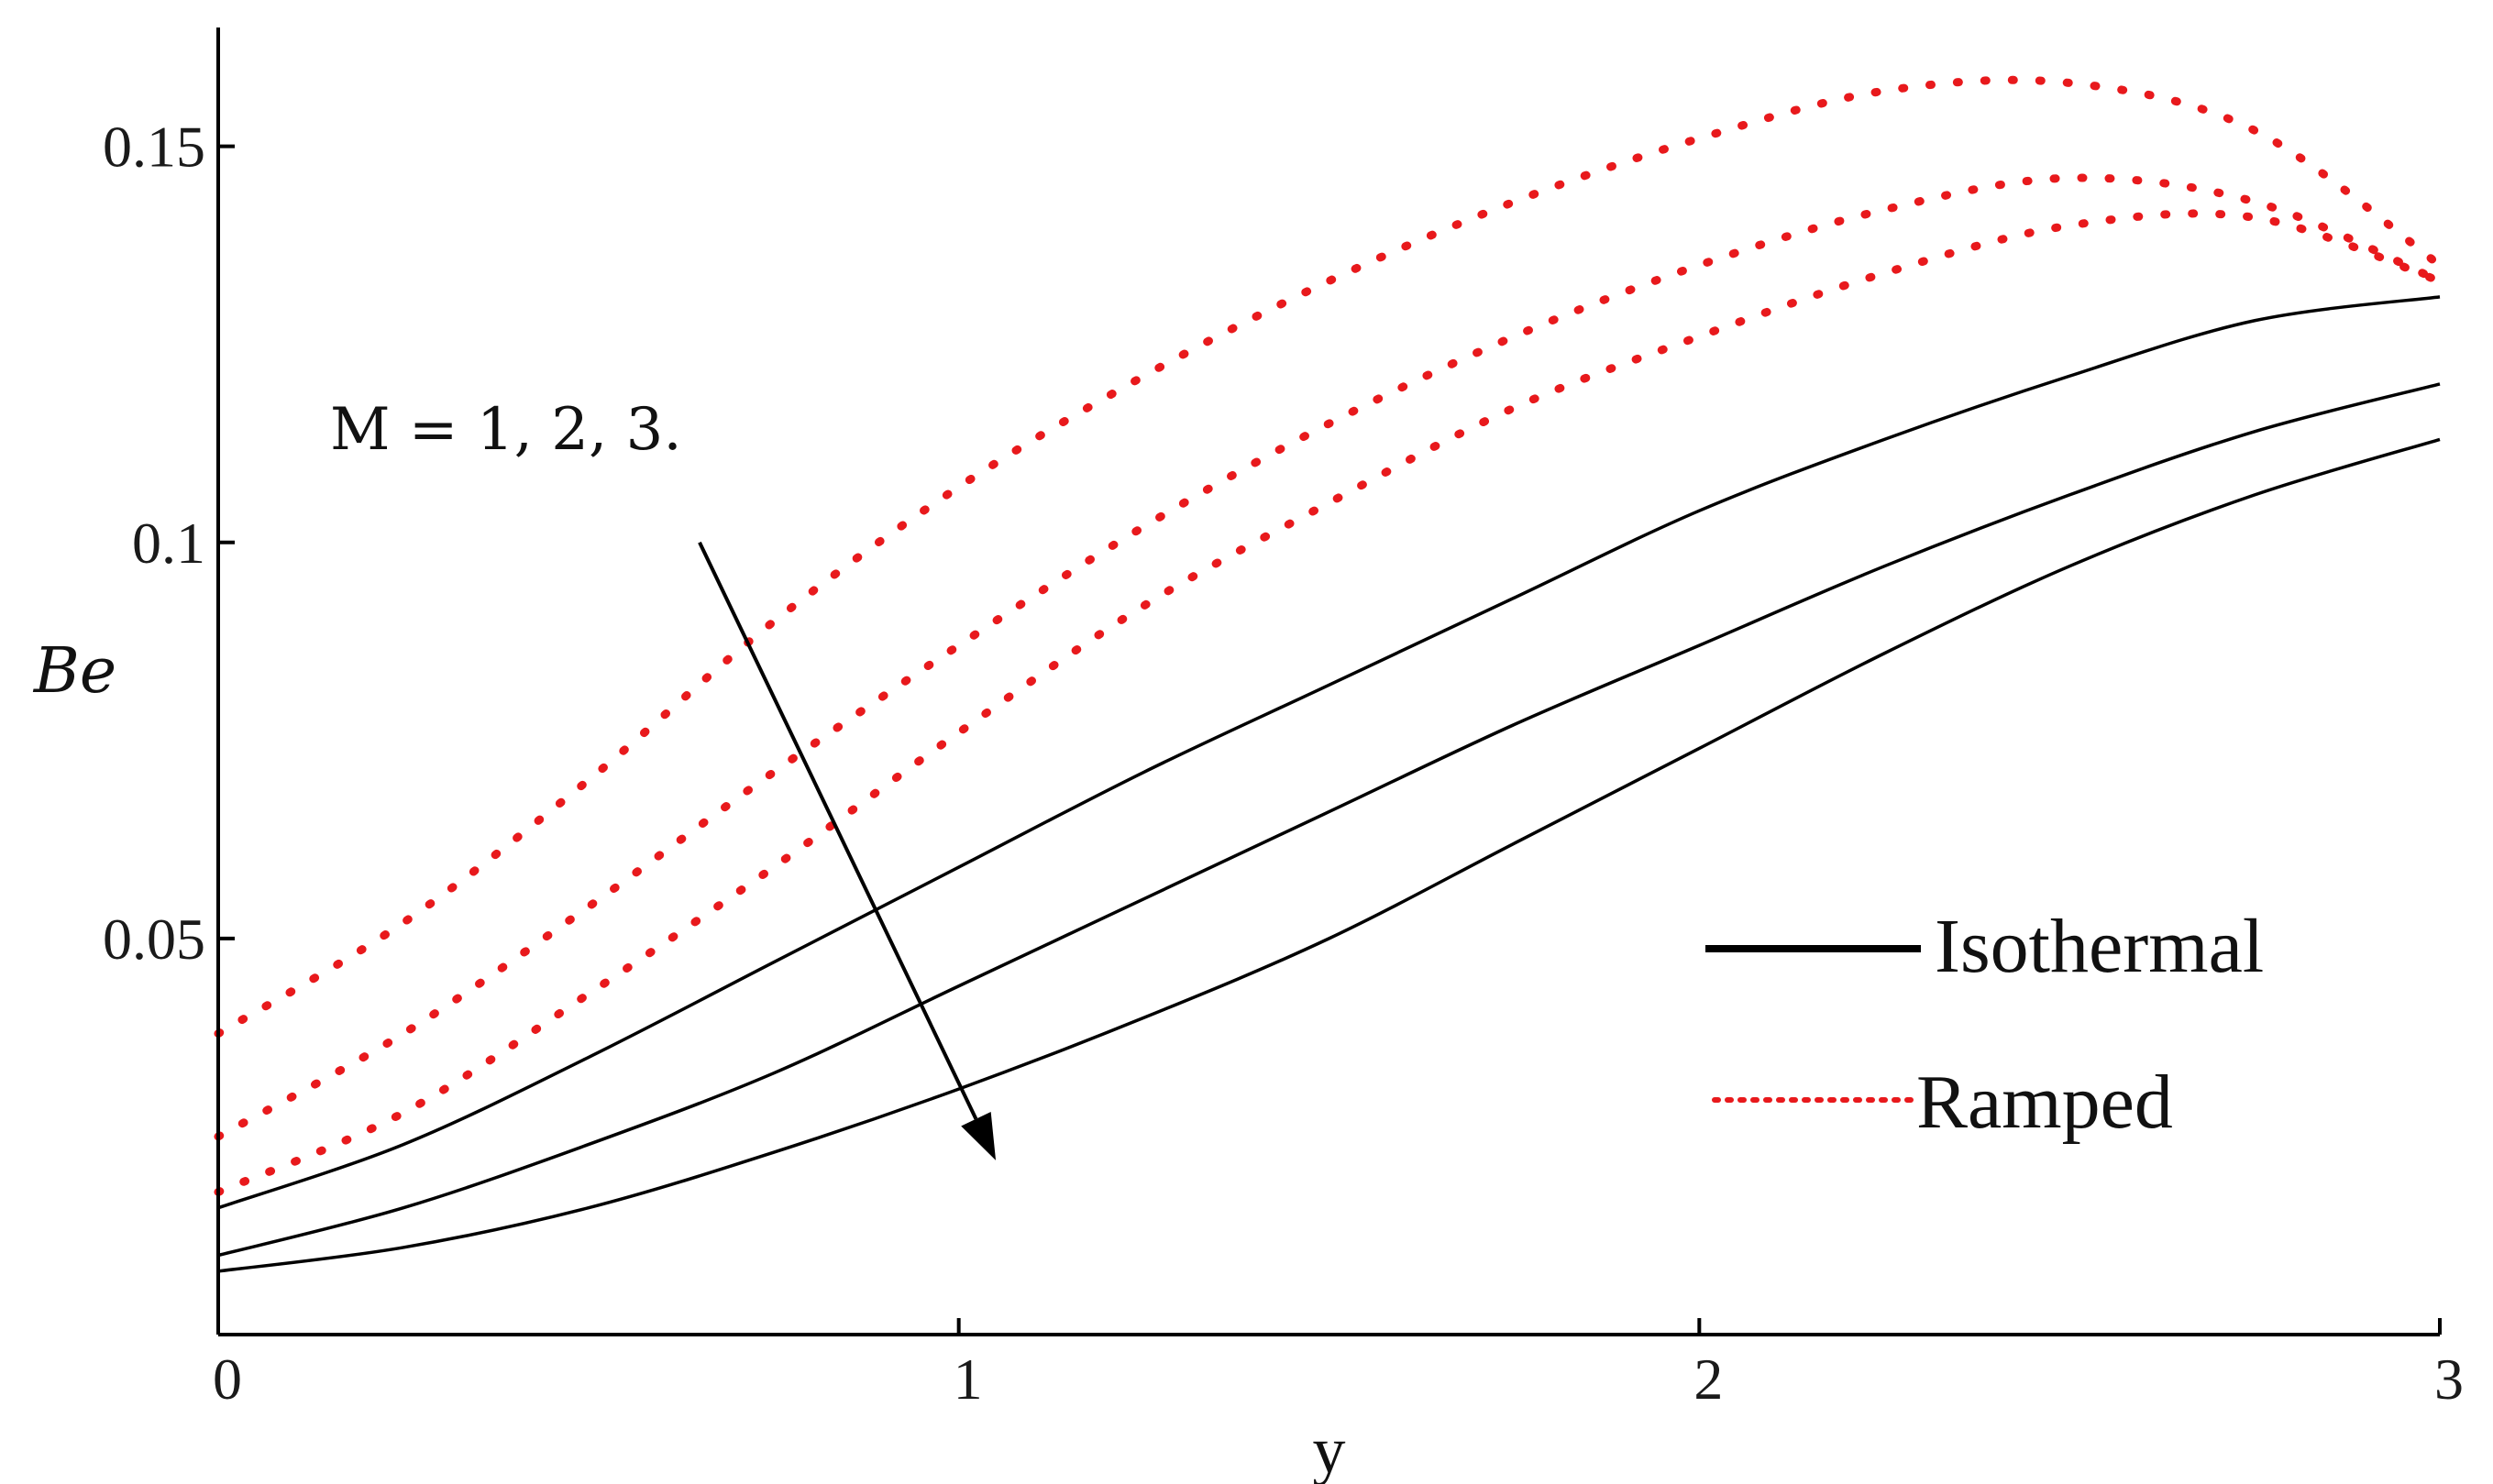  What do you see at coordinates (228, 1379) in the screenshot?
I see `x-tick-label: 0` at bounding box center [228, 1379].